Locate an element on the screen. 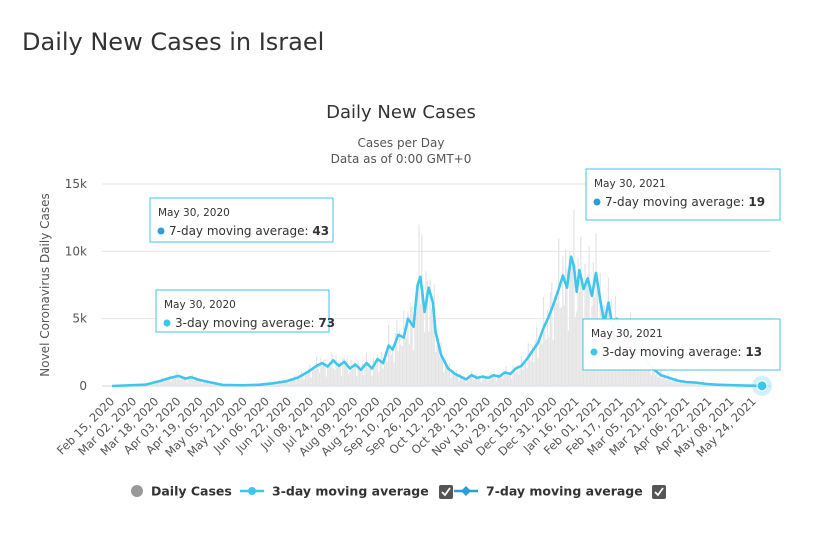  tooltip-date: May 30, 2021 is located at coordinates (630, 184).